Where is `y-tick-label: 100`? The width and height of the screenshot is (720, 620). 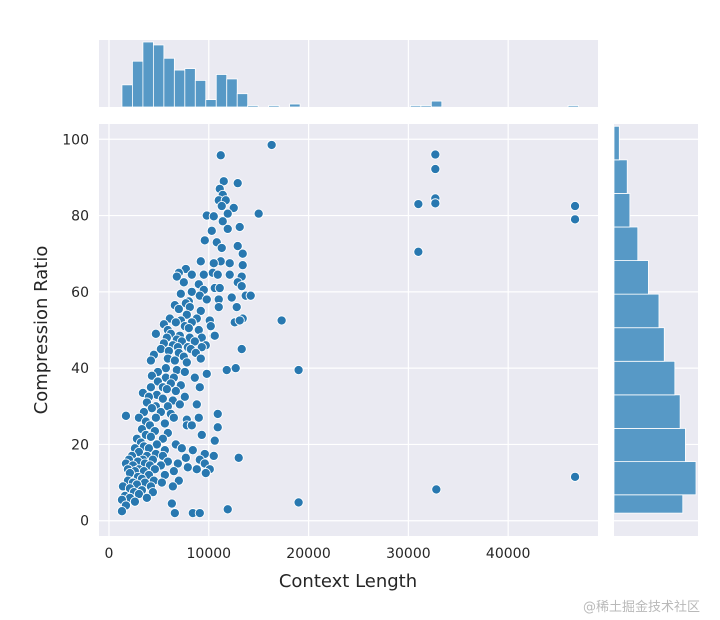
y-tick-label: 100 is located at coordinates (75, 140).